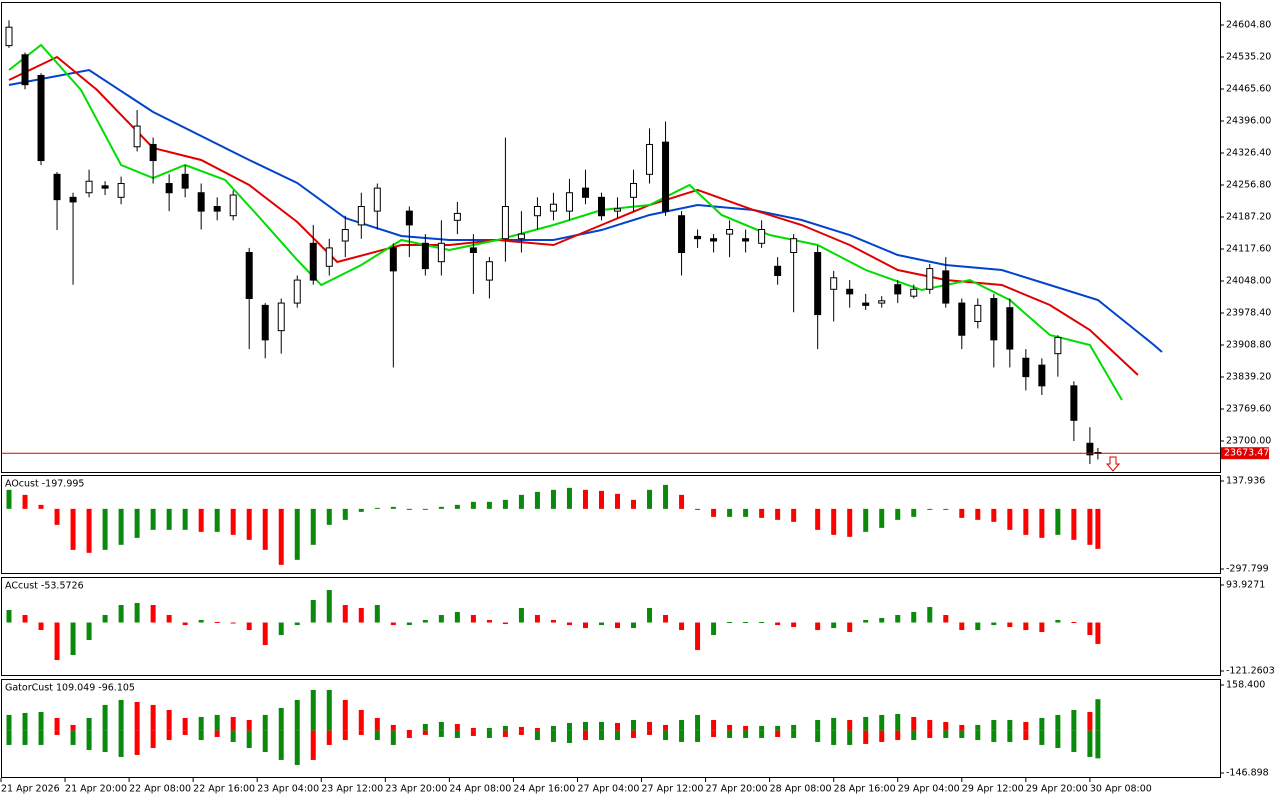 The image size is (1280, 800). What do you see at coordinates (1248, 121) in the screenshot?
I see `y-tick-label: 24396.00` at bounding box center [1248, 121].